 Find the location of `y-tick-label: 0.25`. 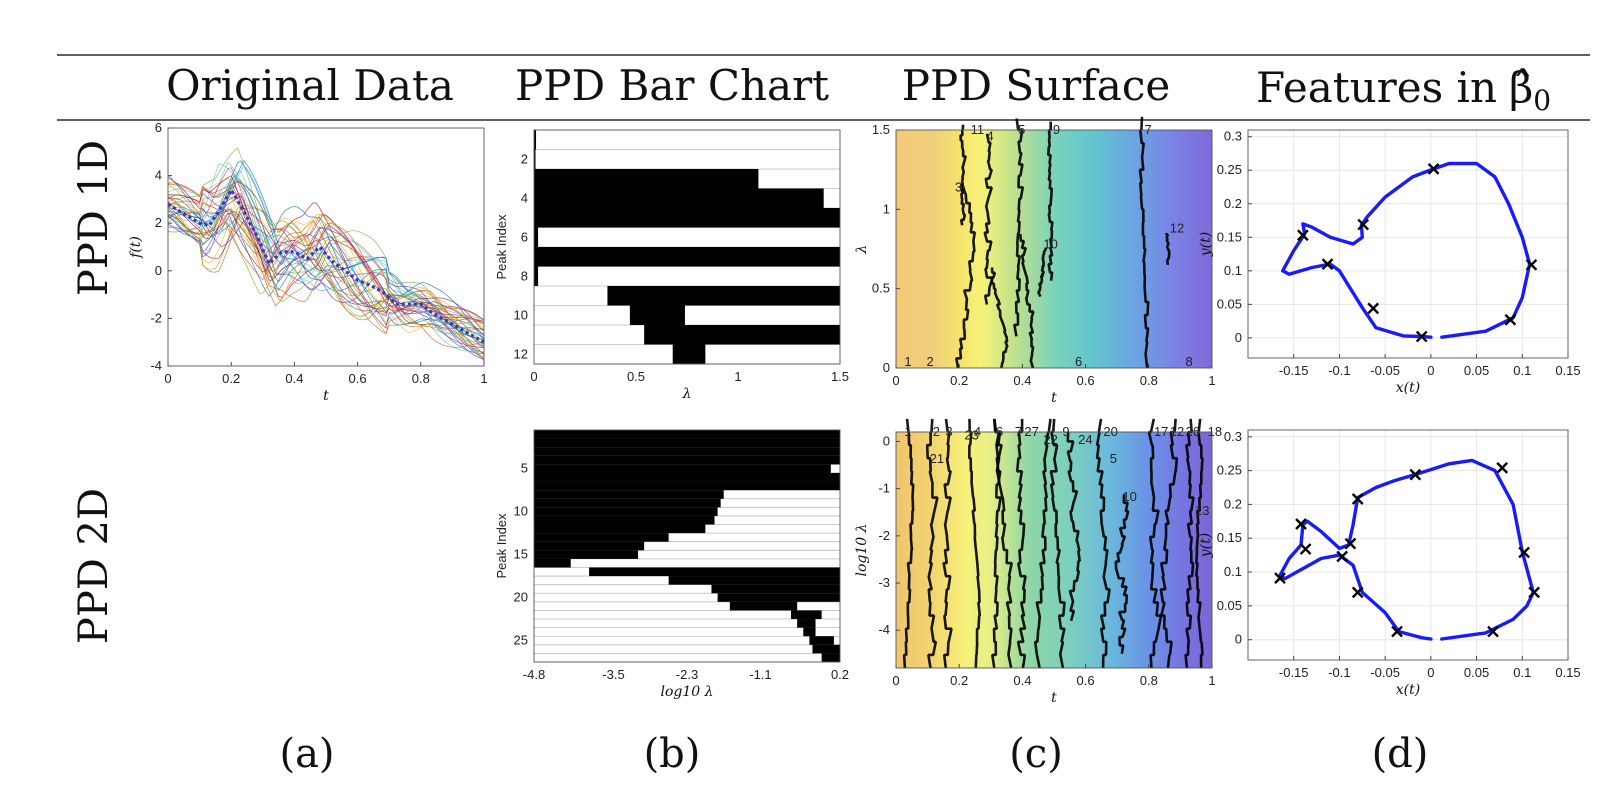

y-tick-label: 0.25 is located at coordinates (1229, 169).